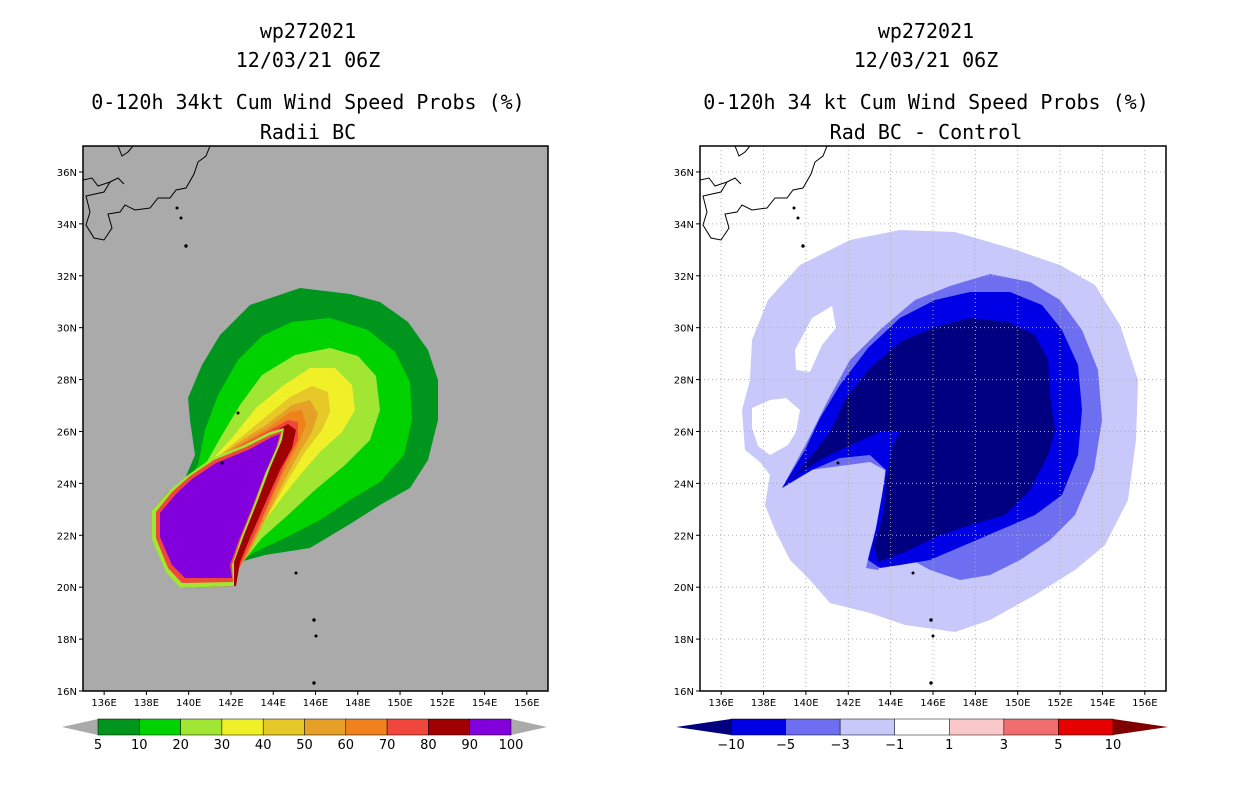  What do you see at coordinates (428, 745) in the screenshot?
I see `colorbar-label: 80` at bounding box center [428, 745].